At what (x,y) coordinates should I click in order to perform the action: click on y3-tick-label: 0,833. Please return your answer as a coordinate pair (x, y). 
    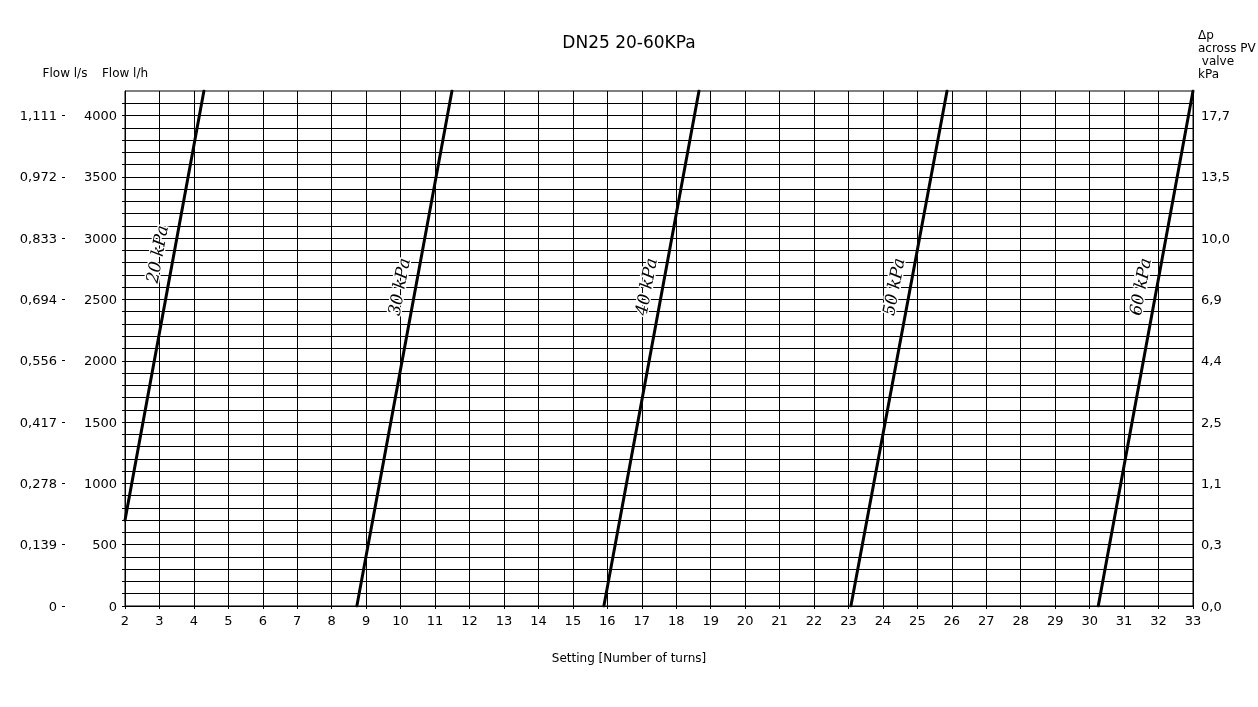
    Looking at the image, I should click on (38, 238).